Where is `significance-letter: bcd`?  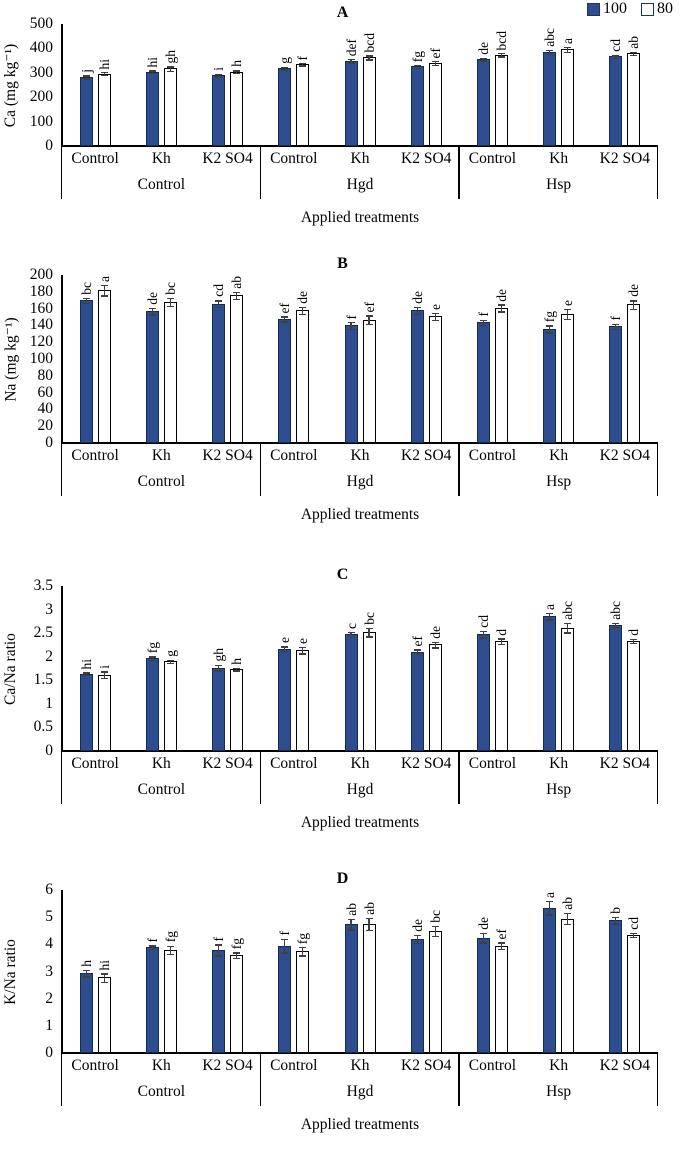
significance-letter: bcd is located at coordinates (501, 40).